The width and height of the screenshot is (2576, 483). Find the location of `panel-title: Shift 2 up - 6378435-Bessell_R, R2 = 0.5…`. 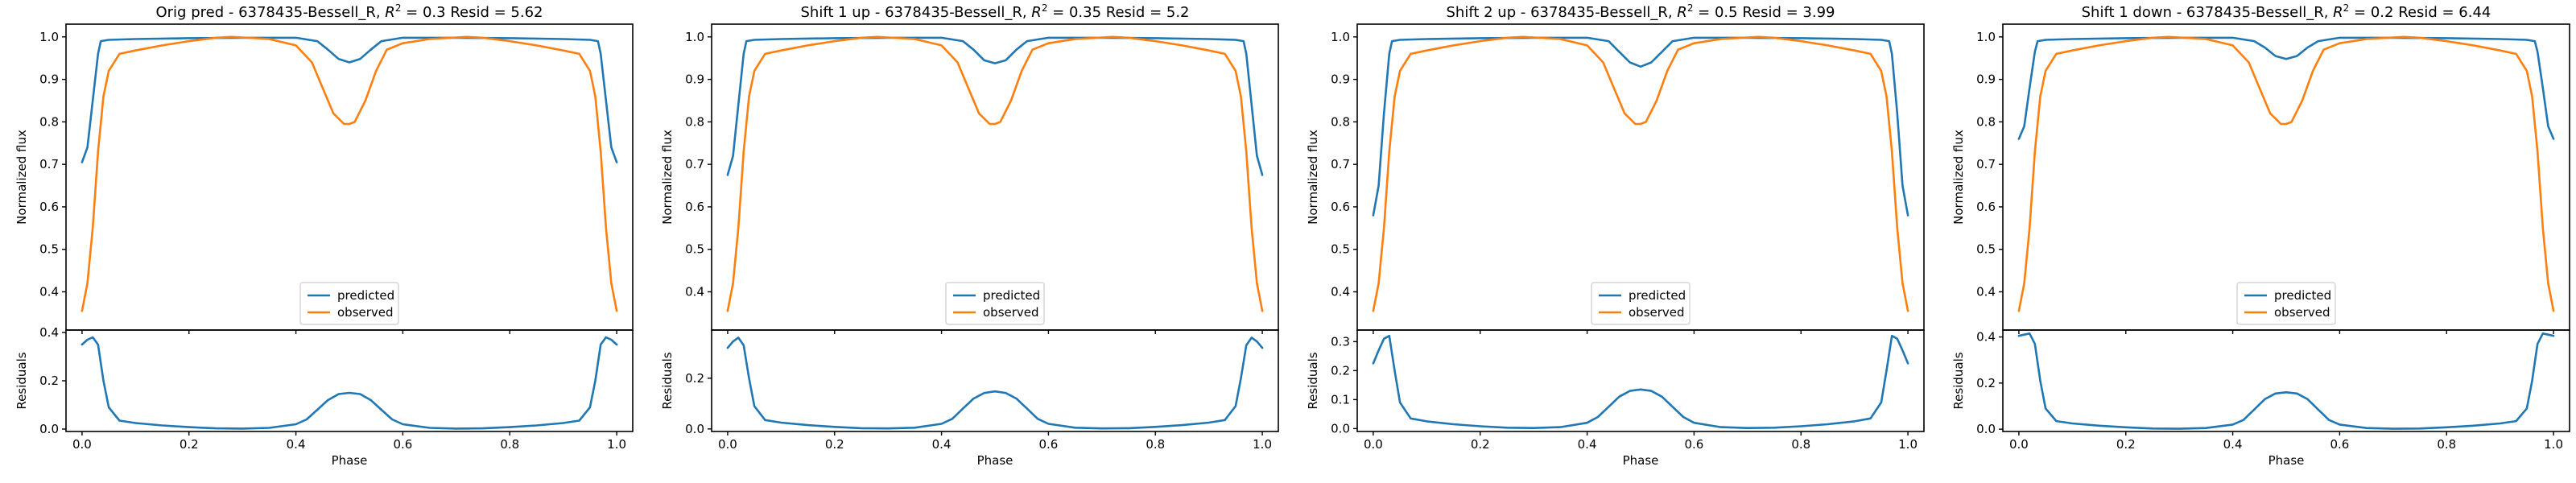

panel-title: Shift 2 up - 6378435-Bessell_R, R2 = 0.5… is located at coordinates (1640, 11).